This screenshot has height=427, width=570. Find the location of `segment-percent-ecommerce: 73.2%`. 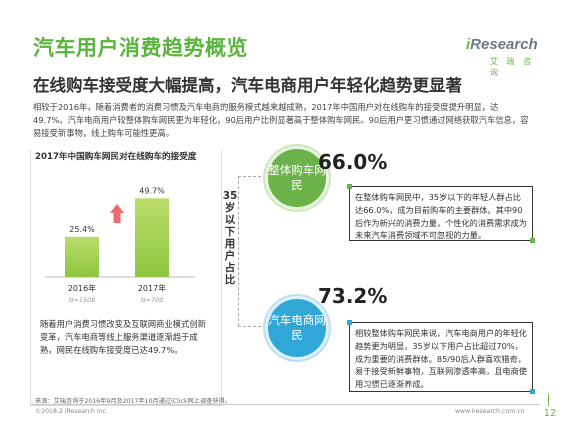

segment-percent-ecommerce: 73.2% is located at coordinates (353, 296).